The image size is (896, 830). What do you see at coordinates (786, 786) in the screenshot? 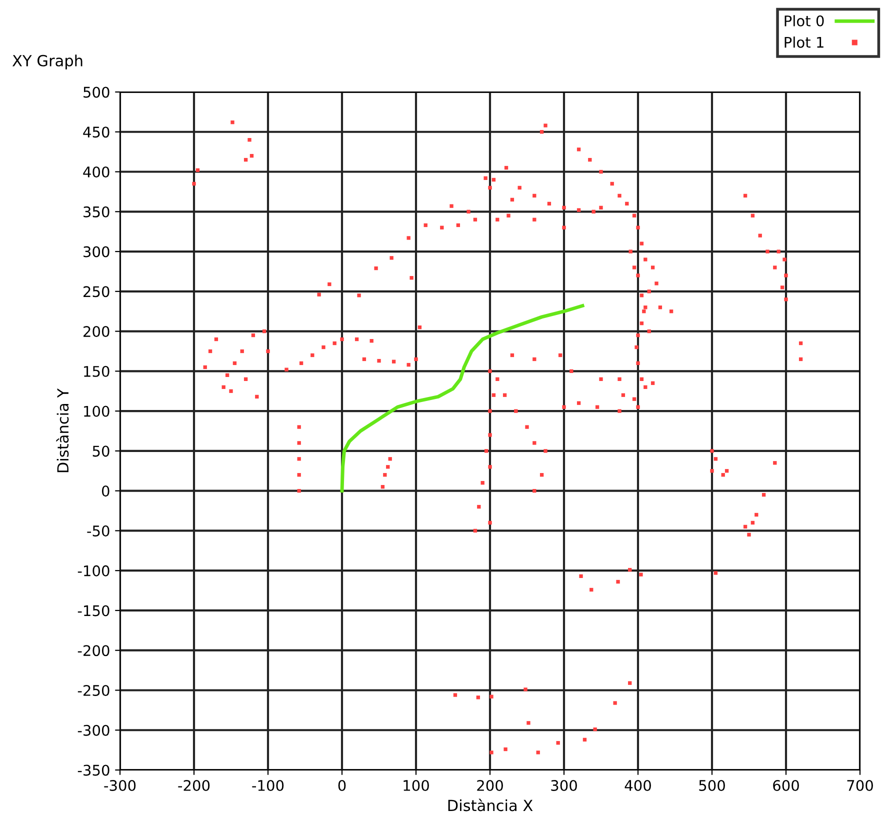
I see `x-tick-label: 600` at bounding box center [786, 786].